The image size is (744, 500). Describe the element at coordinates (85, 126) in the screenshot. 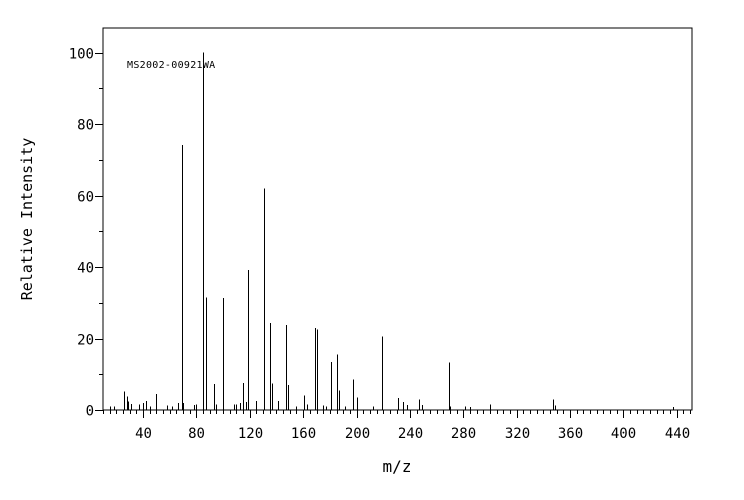

I see `y-tick-label: 80` at that location.